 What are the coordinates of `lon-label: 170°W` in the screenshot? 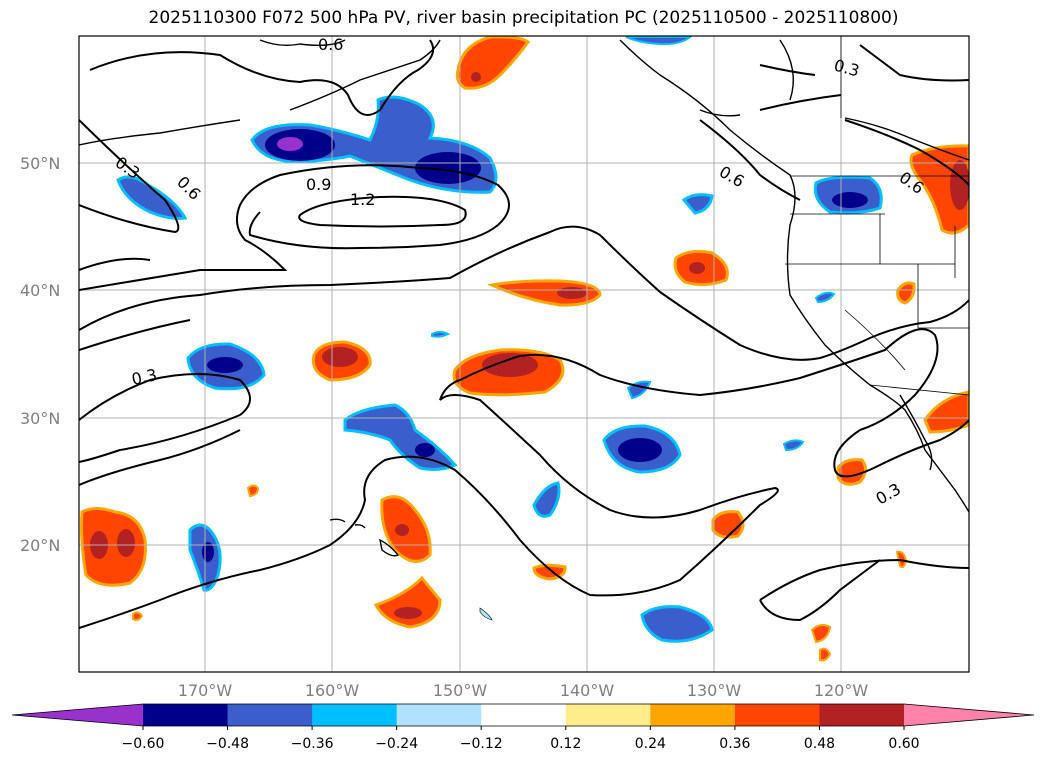 It's located at (205, 690).